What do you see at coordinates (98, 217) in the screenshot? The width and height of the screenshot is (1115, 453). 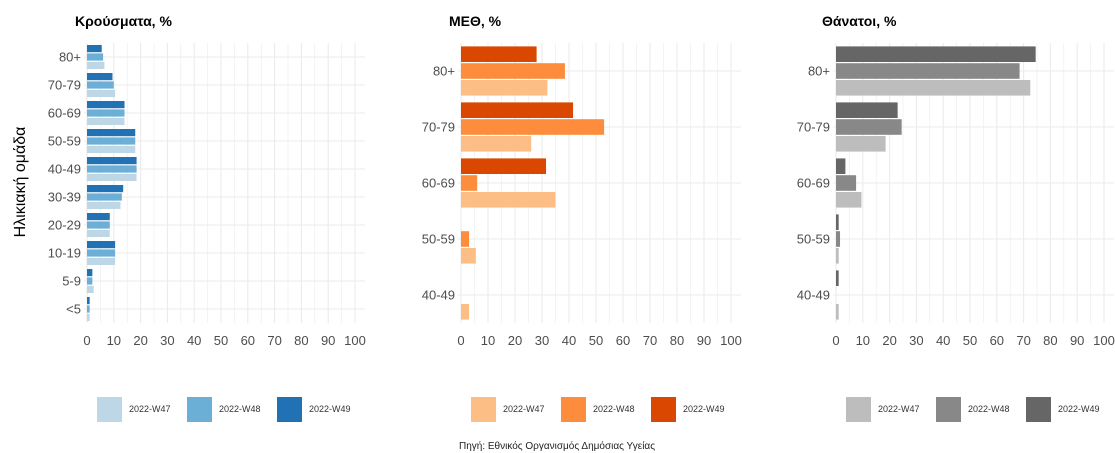 I see `bar-20-29-2022-W49` at bounding box center [98, 217].